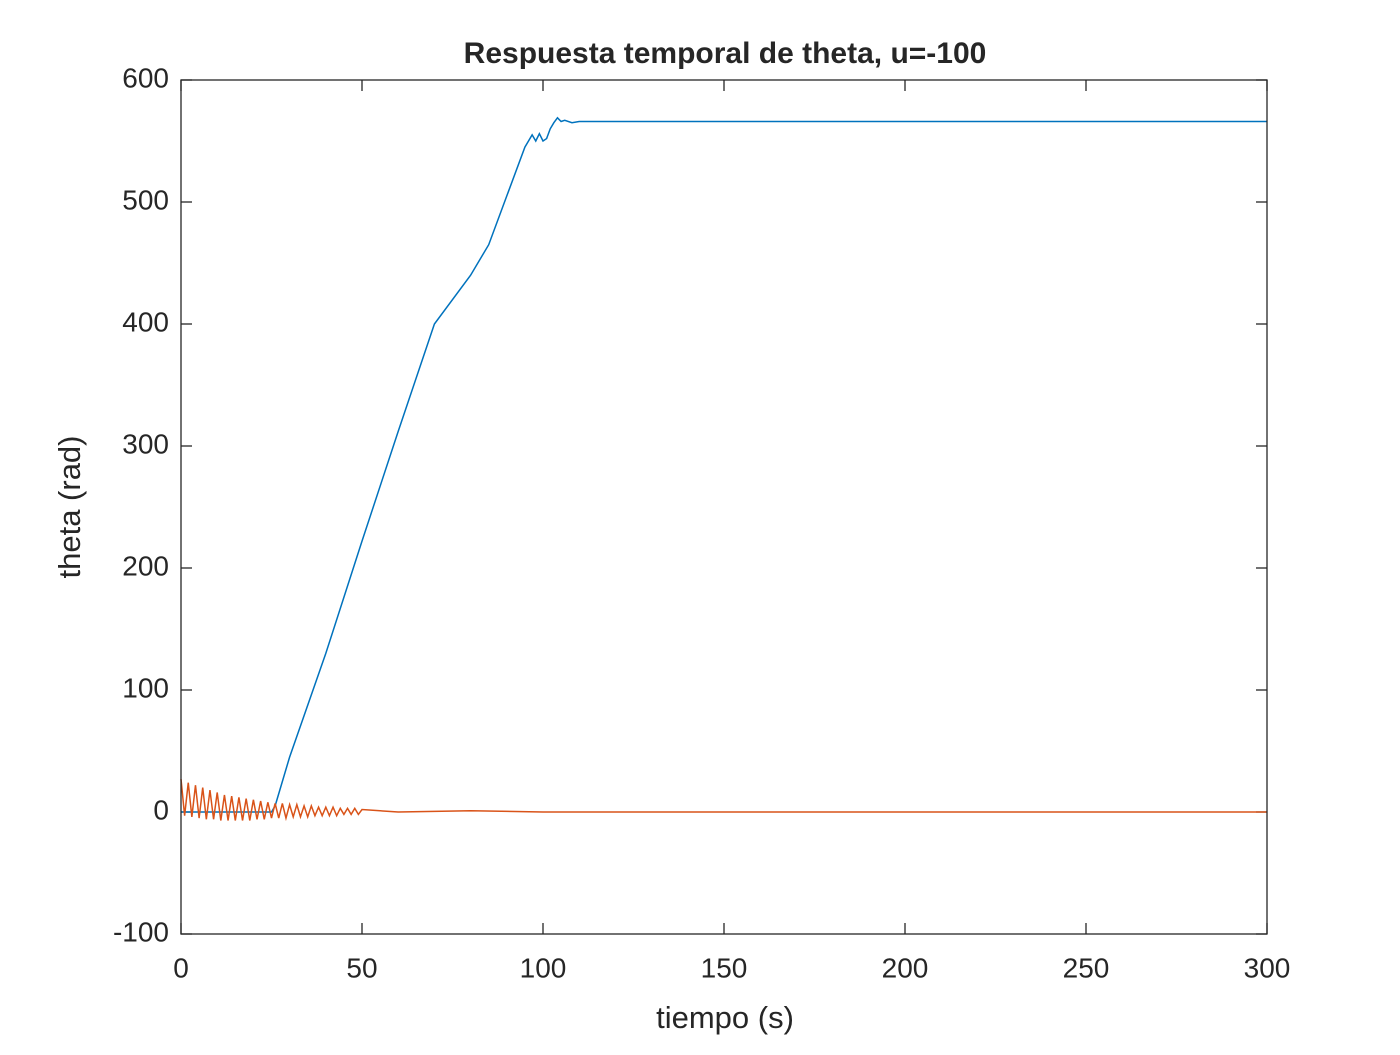 The width and height of the screenshot is (1400, 1055). I want to click on chart-title: Respuesta temporal de theta, u=-100, so click(725, 53).